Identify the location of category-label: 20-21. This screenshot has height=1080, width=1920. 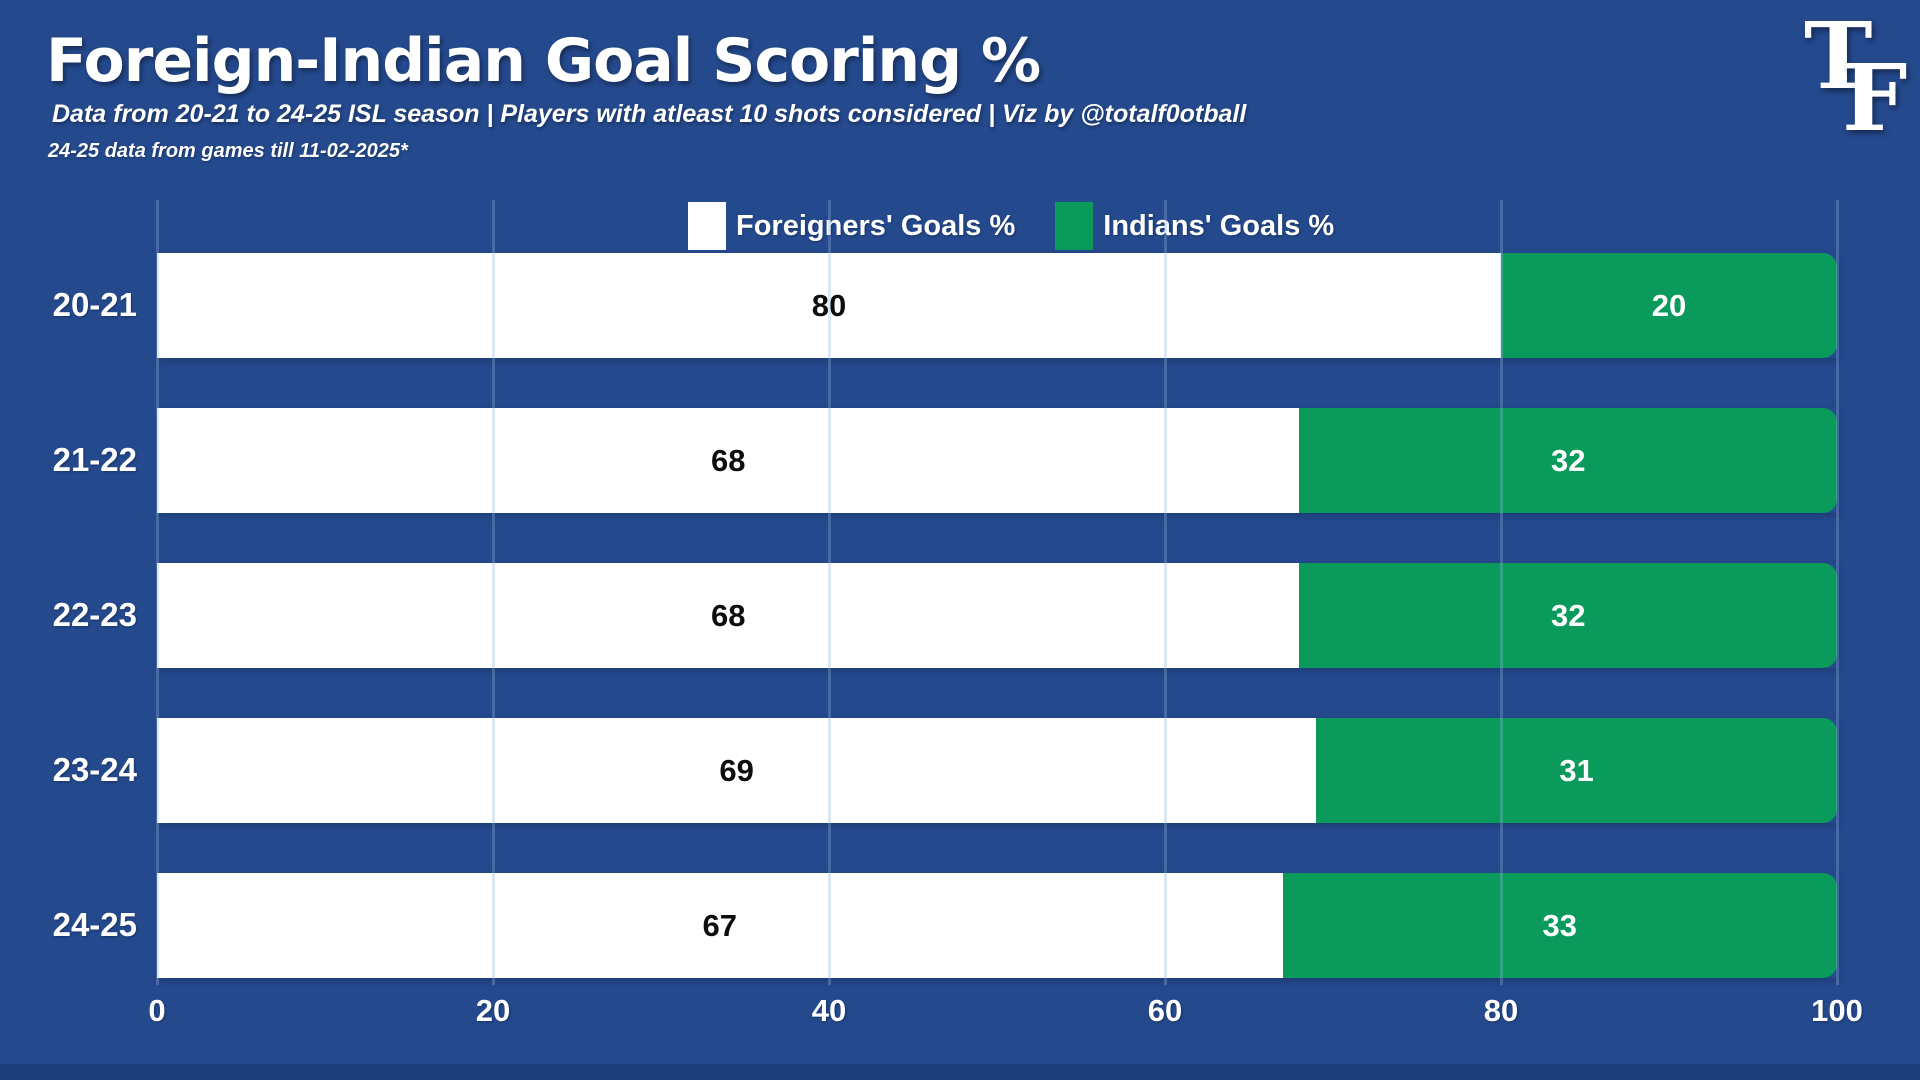
(94, 304).